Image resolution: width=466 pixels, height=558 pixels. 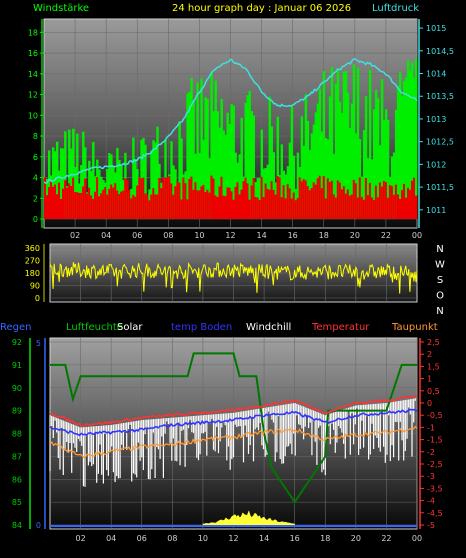 I want to click on y-tick-label: 180, so click(x=32, y=273).